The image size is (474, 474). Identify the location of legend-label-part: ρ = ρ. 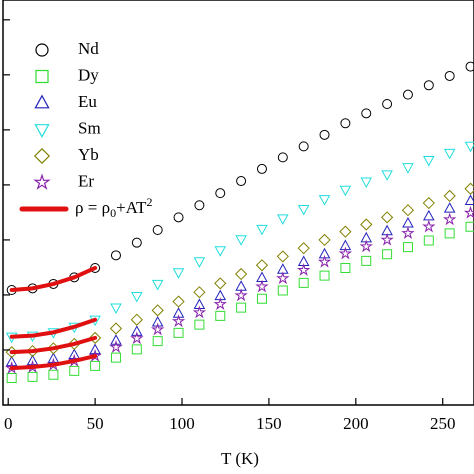
(92, 207).